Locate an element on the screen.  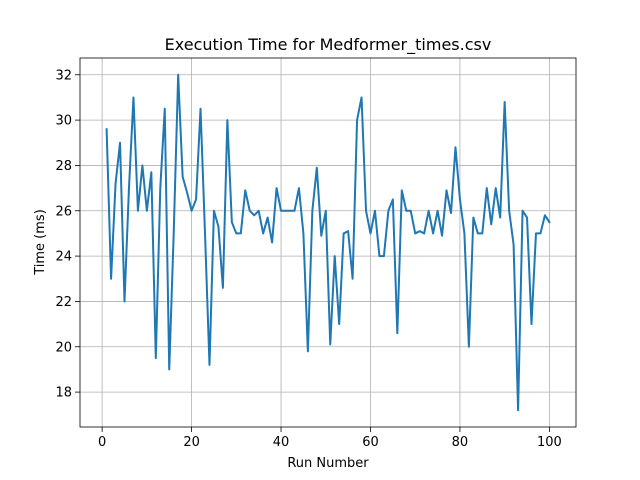
y-tick-label: 28 is located at coordinates (63, 166).